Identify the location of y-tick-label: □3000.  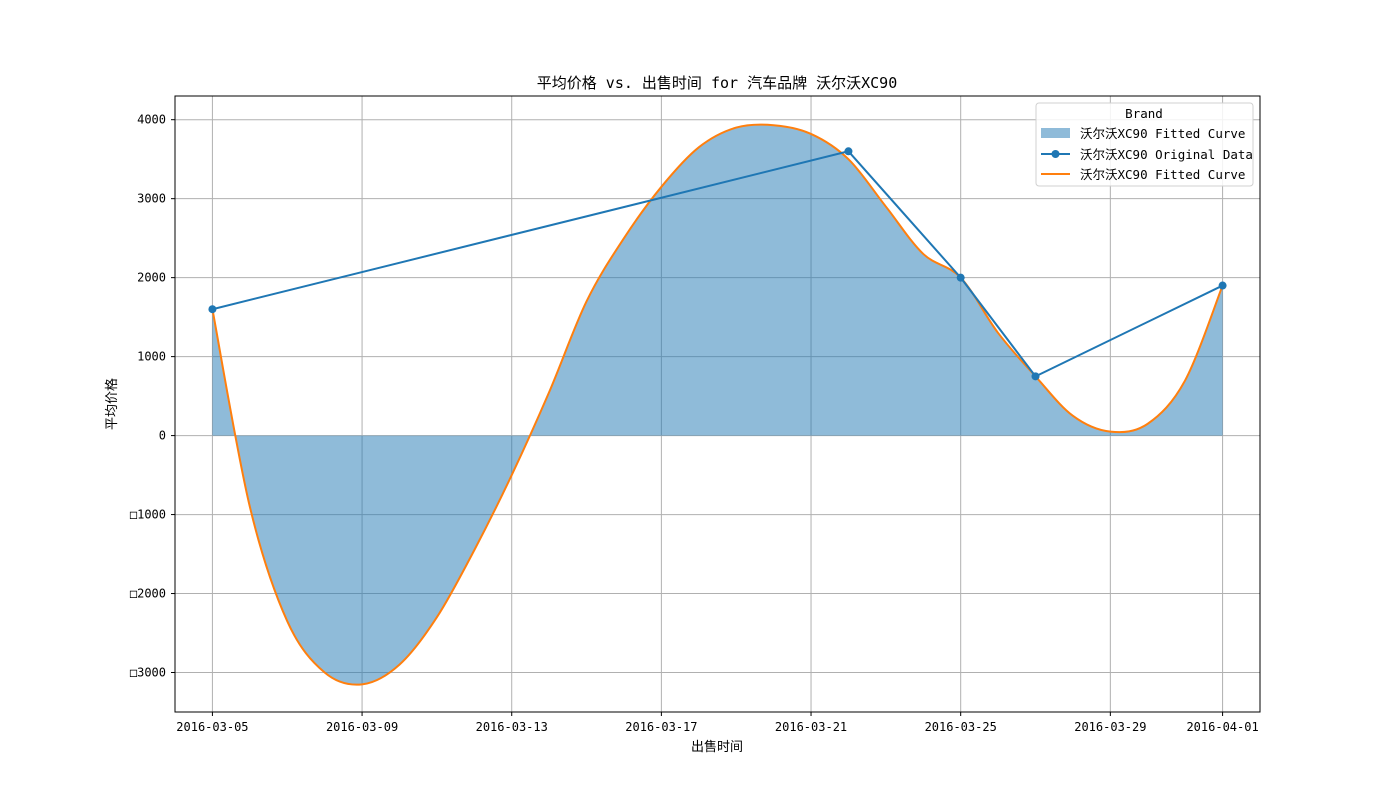
(148, 673).